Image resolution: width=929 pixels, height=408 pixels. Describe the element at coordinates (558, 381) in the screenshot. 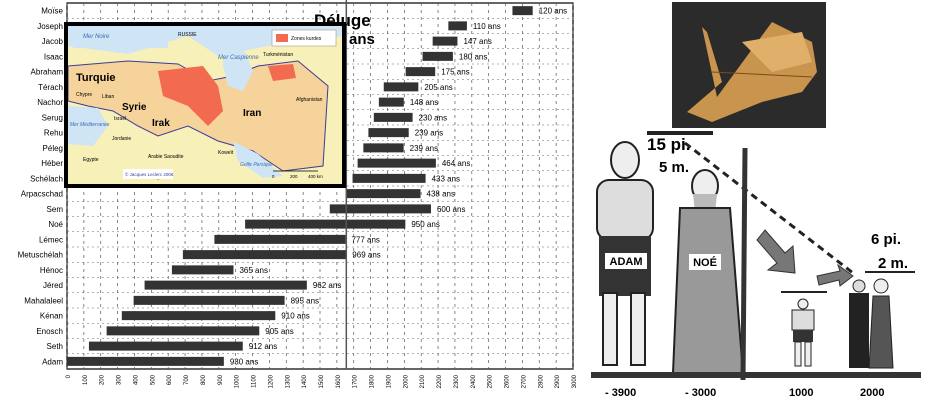

I see `x-tick-label: 2900` at that location.